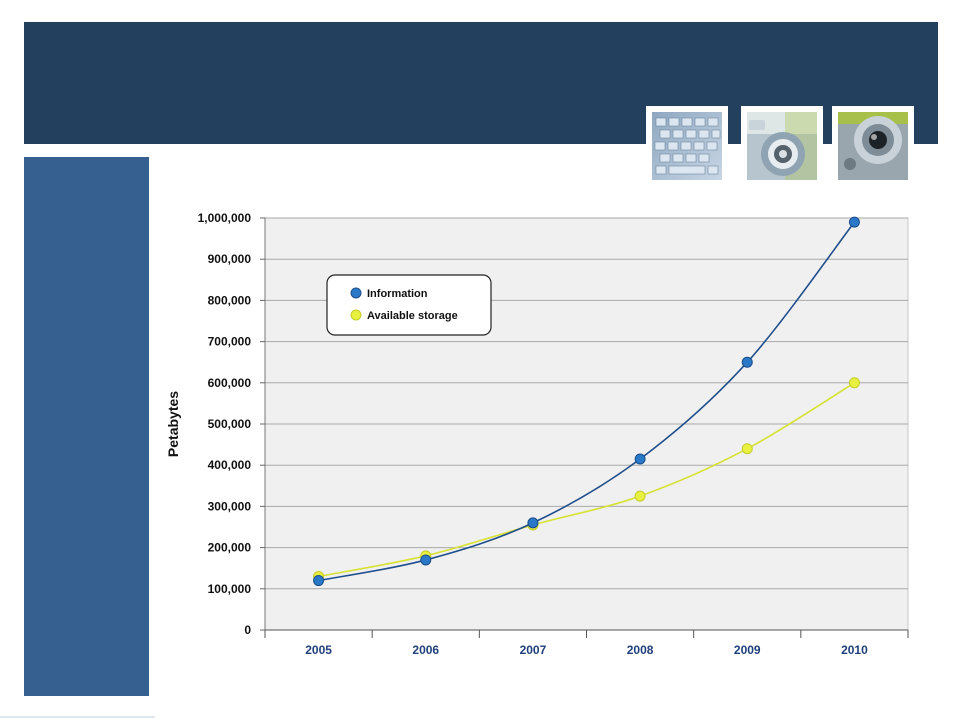 Image resolution: width=960 pixels, height=720 pixels. What do you see at coordinates (247, 630) in the screenshot?
I see `y-tick-label: 0` at bounding box center [247, 630].